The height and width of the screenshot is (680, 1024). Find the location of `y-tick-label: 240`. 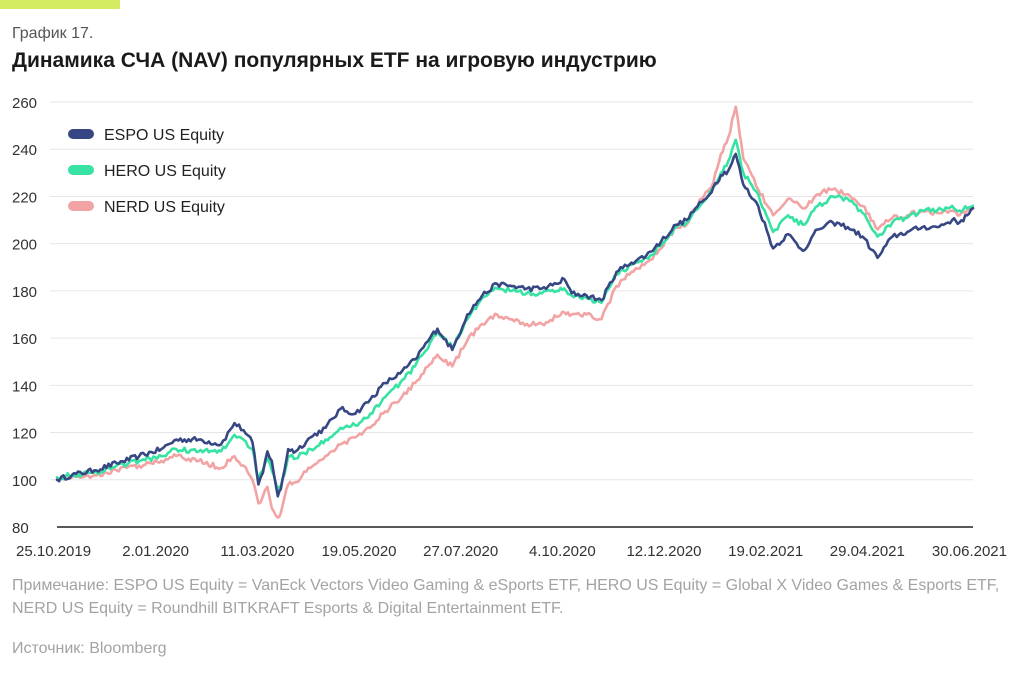

y-tick-label: 240 is located at coordinates (24, 150).